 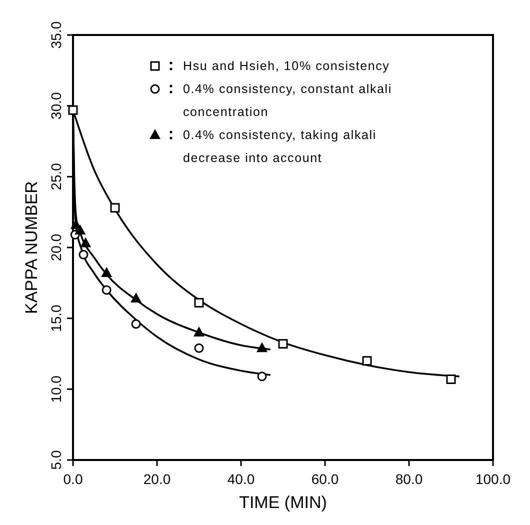 What do you see at coordinates (56, 176) in the screenshot?
I see `y-tick-label: 25.0` at bounding box center [56, 176].